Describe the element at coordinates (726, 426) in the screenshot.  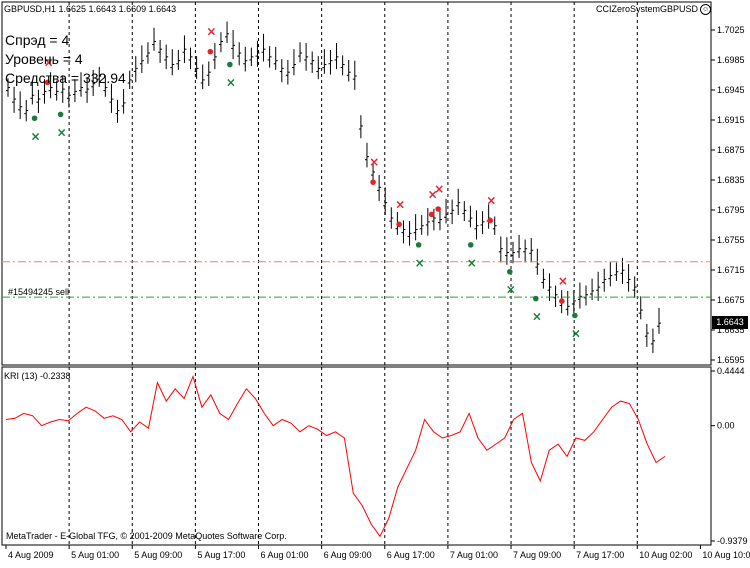
I see `kri-tick-label: 0.00` at that location.